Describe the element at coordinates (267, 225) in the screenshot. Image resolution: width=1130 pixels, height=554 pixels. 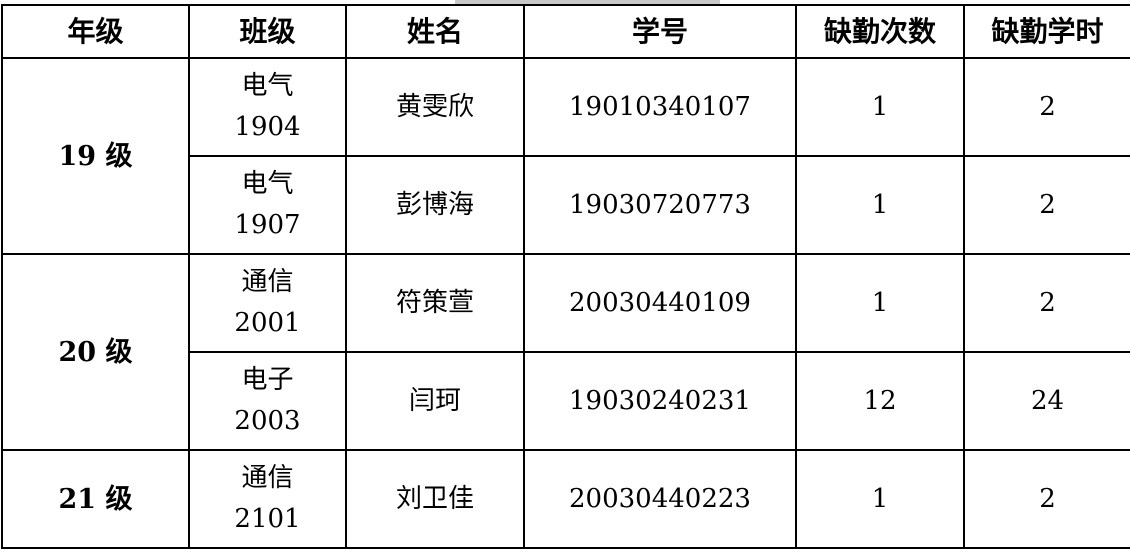
I see `class-number: 1907` at that location.